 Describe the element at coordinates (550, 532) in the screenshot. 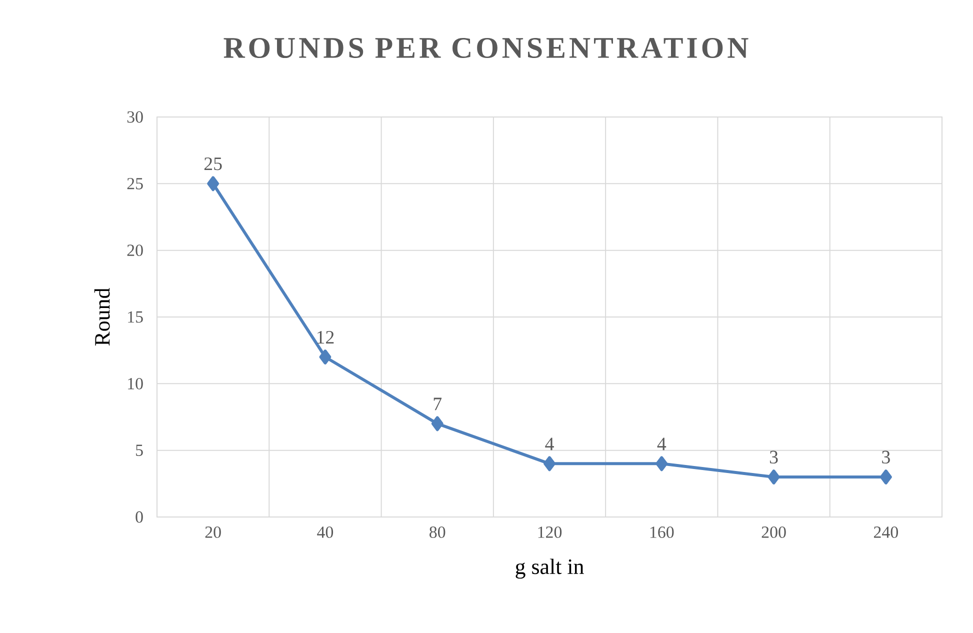

I see `x-tick-label: 120` at that location.